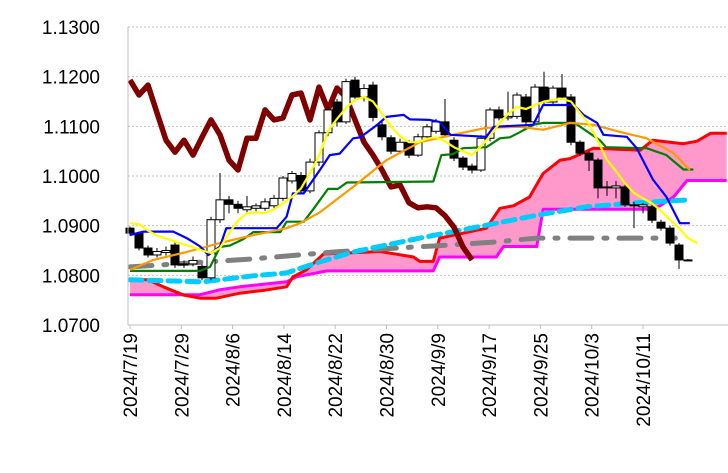 The image size is (728, 473). I want to click on x-tick-label: 2024/7/29, so click(182, 375).